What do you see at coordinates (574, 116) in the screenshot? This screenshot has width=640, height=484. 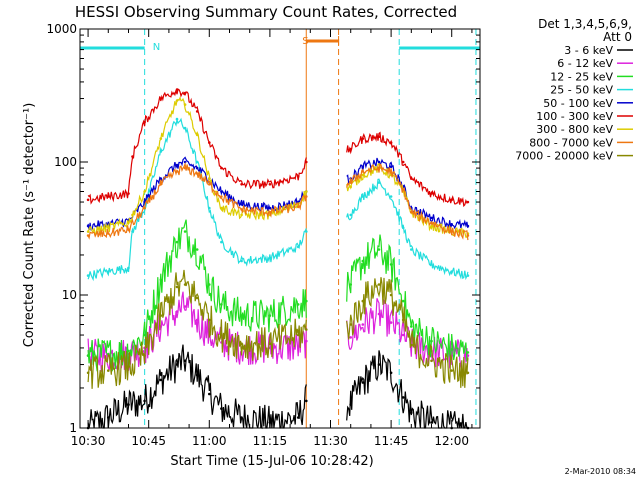 I see `legend-label-6: 100 - 300 keV` at bounding box center [574, 116].